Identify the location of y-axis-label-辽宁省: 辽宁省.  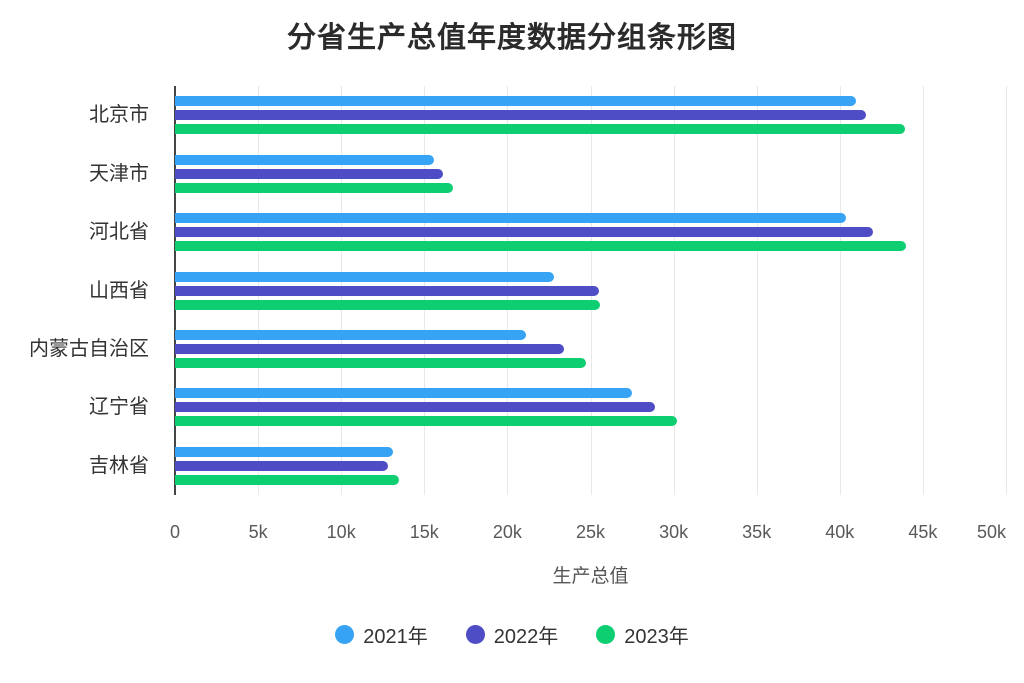
(119, 407).